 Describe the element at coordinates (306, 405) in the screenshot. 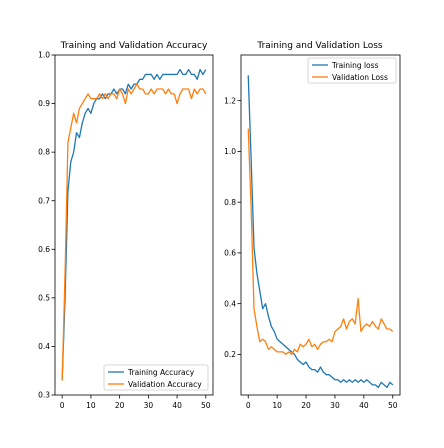

I see `loss-xtick-label: 20` at that location.